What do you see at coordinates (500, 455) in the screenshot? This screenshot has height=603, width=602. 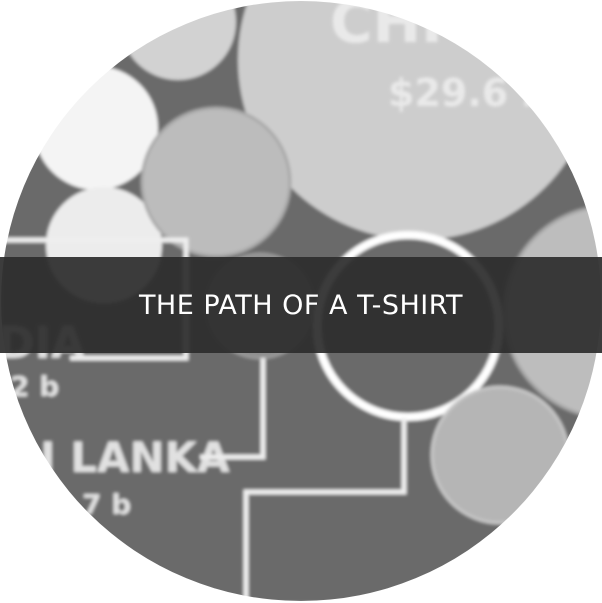 I see `bubble-lower-right` at bounding box center [500, 455].